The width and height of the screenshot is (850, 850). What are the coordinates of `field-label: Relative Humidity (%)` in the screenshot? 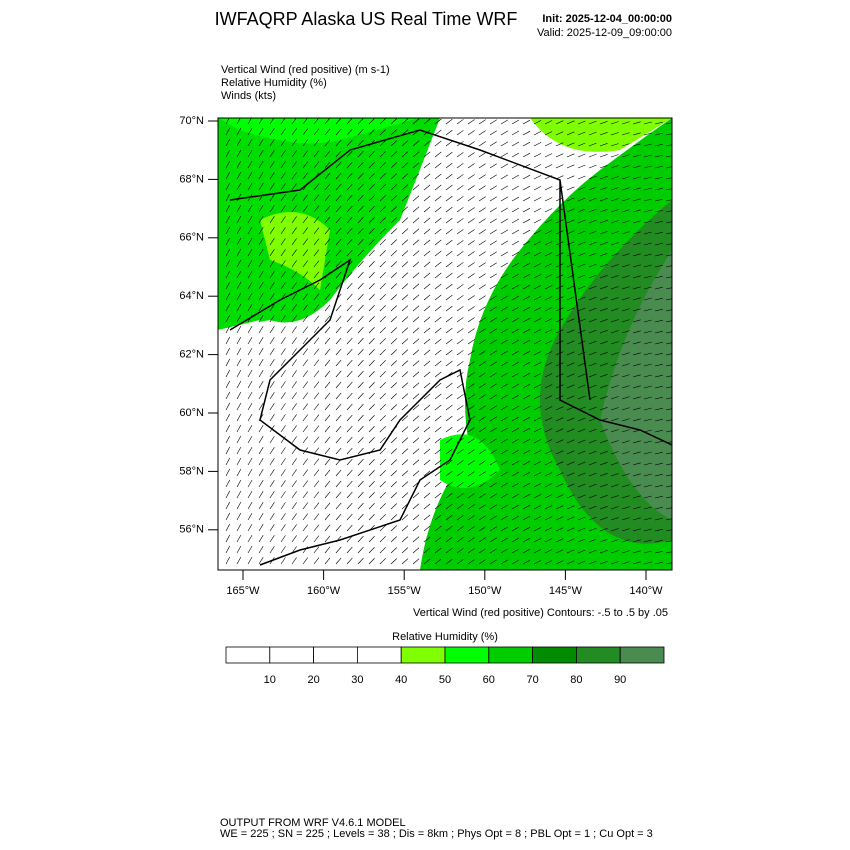 It's located at (274, 83).